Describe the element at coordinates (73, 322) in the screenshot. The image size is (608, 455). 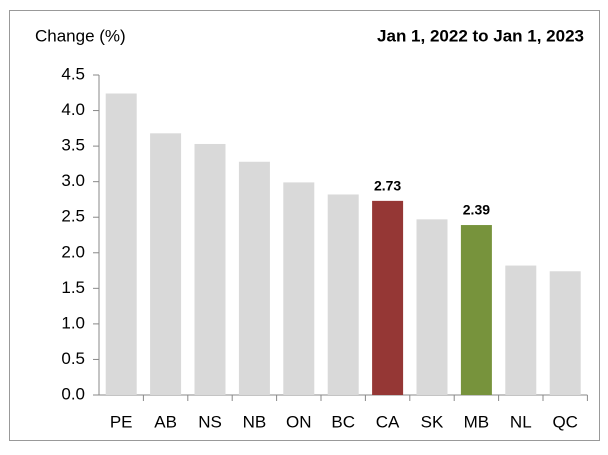
I see `y-tick-label: 1.0` at that location.